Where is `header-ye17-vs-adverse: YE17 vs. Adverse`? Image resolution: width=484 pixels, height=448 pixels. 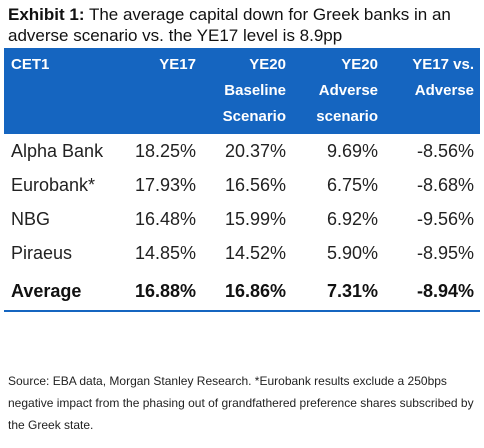
header-ye17-vs-adverse: YE17 vs. Adverse is located at coordinates (443, 77).